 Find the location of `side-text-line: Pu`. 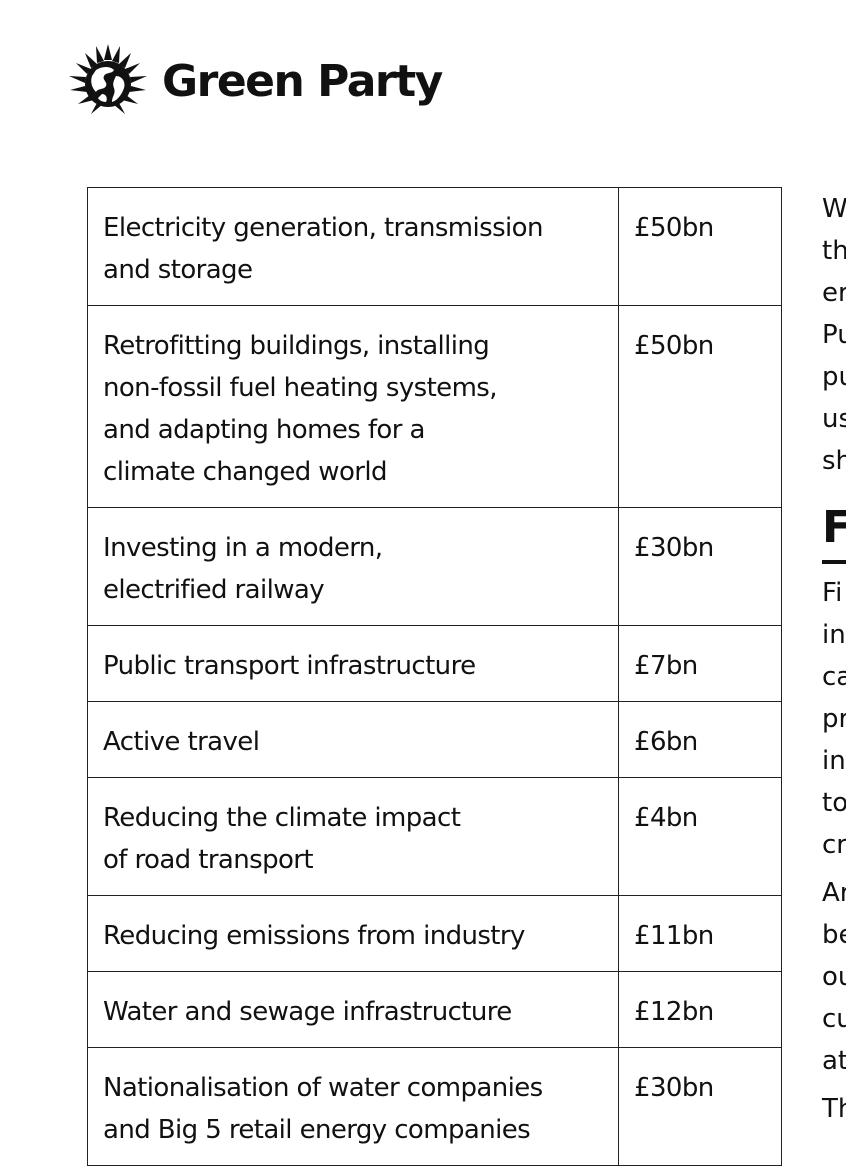

side-text-line: Pu is located at coordinates (834, 335).